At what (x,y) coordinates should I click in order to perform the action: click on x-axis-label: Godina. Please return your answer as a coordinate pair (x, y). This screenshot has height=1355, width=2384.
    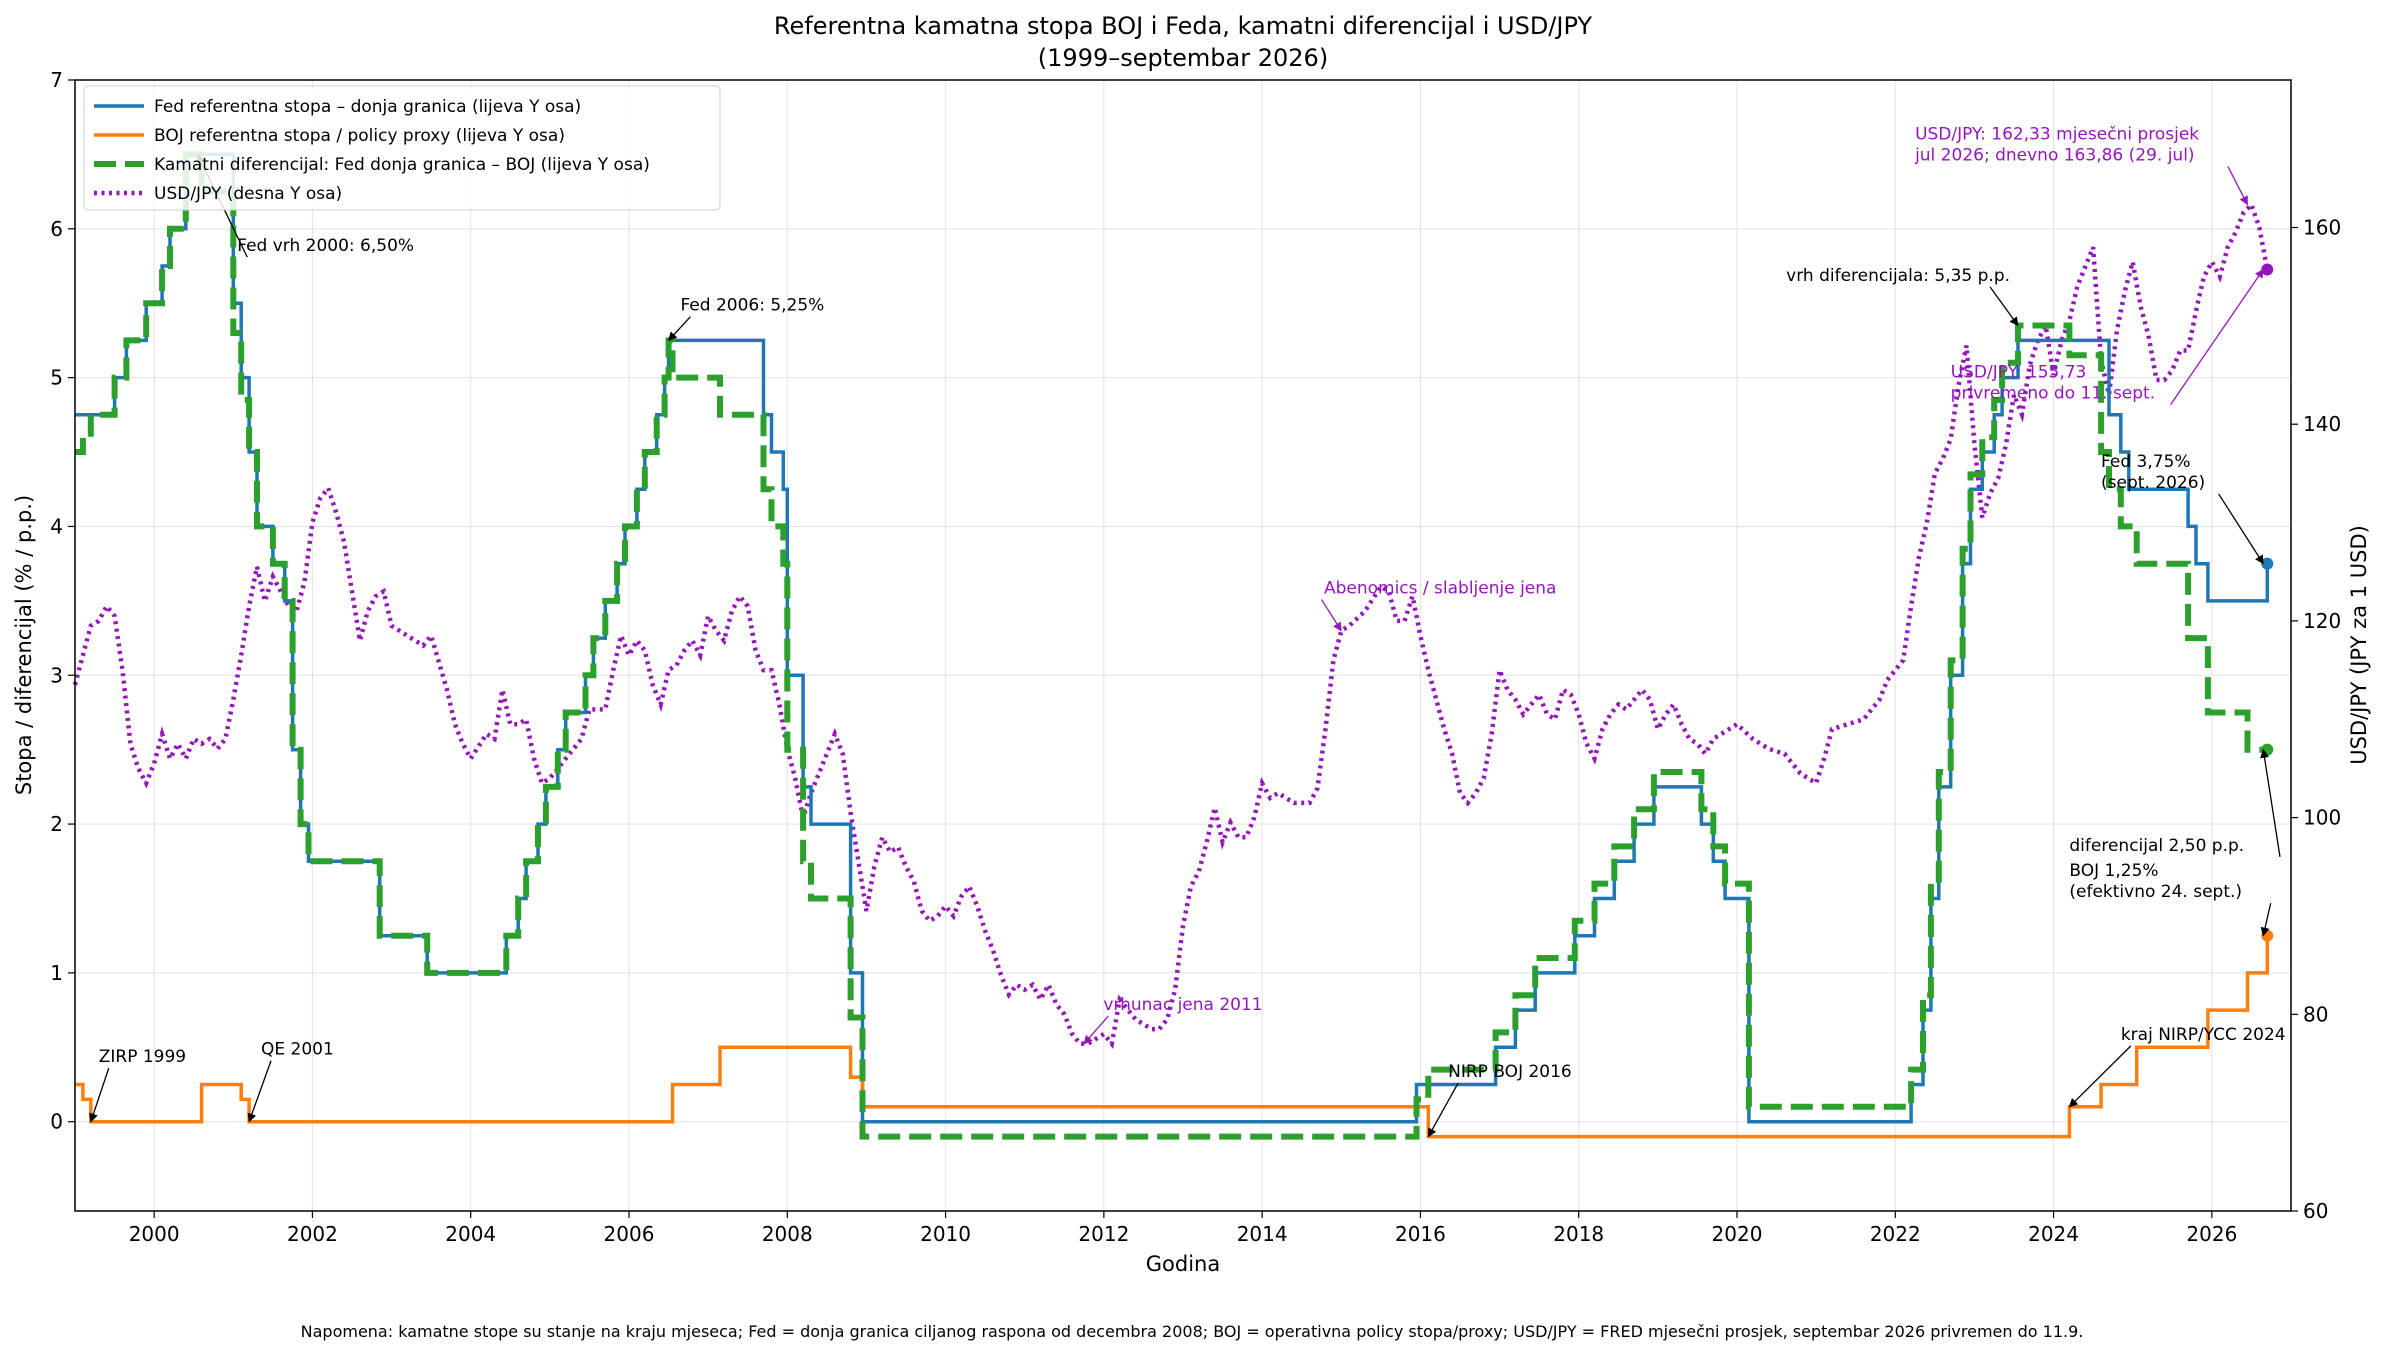
    Looking at the image, I should click on (1183, 1264).